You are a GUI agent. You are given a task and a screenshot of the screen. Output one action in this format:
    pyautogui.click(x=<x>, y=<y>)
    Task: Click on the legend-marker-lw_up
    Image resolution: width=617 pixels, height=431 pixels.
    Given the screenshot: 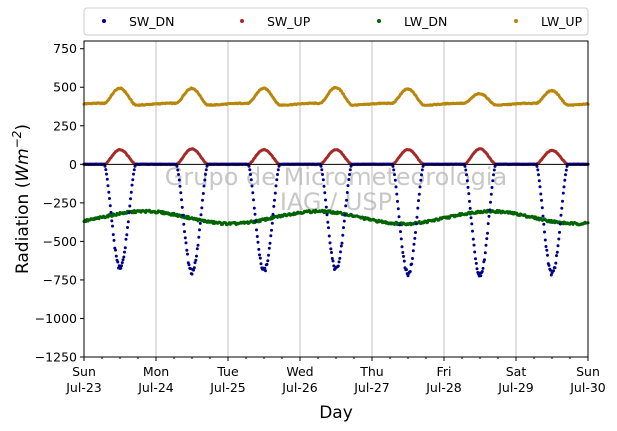 What is the action you would take?
    pyautogui.click(x=516, y=21)
    